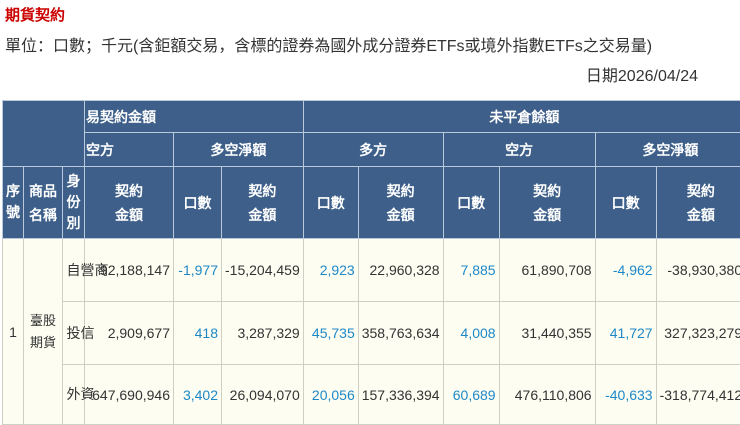 This screenshot has height=425, width=740. What do you see at coordinates (625, 333) in the screenshot?
I see `oi-net-lots: 41,727` at bounding box center [625, 333].